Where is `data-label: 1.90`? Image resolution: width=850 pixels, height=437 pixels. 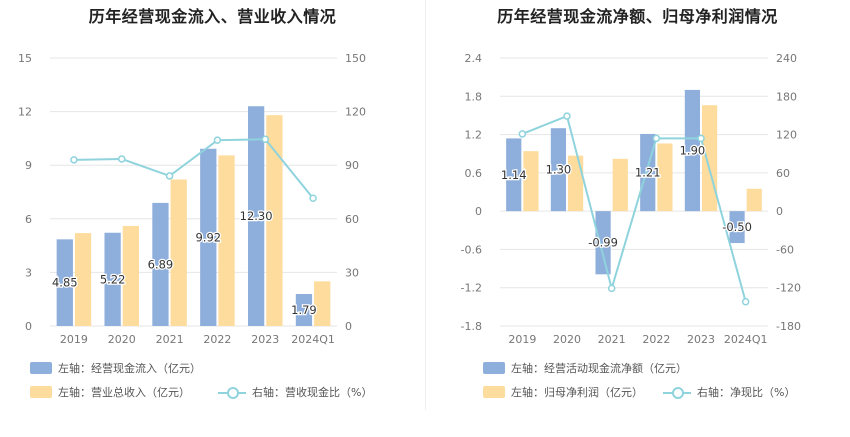
data-label: 1.90 is located at coordinates (693, 151).